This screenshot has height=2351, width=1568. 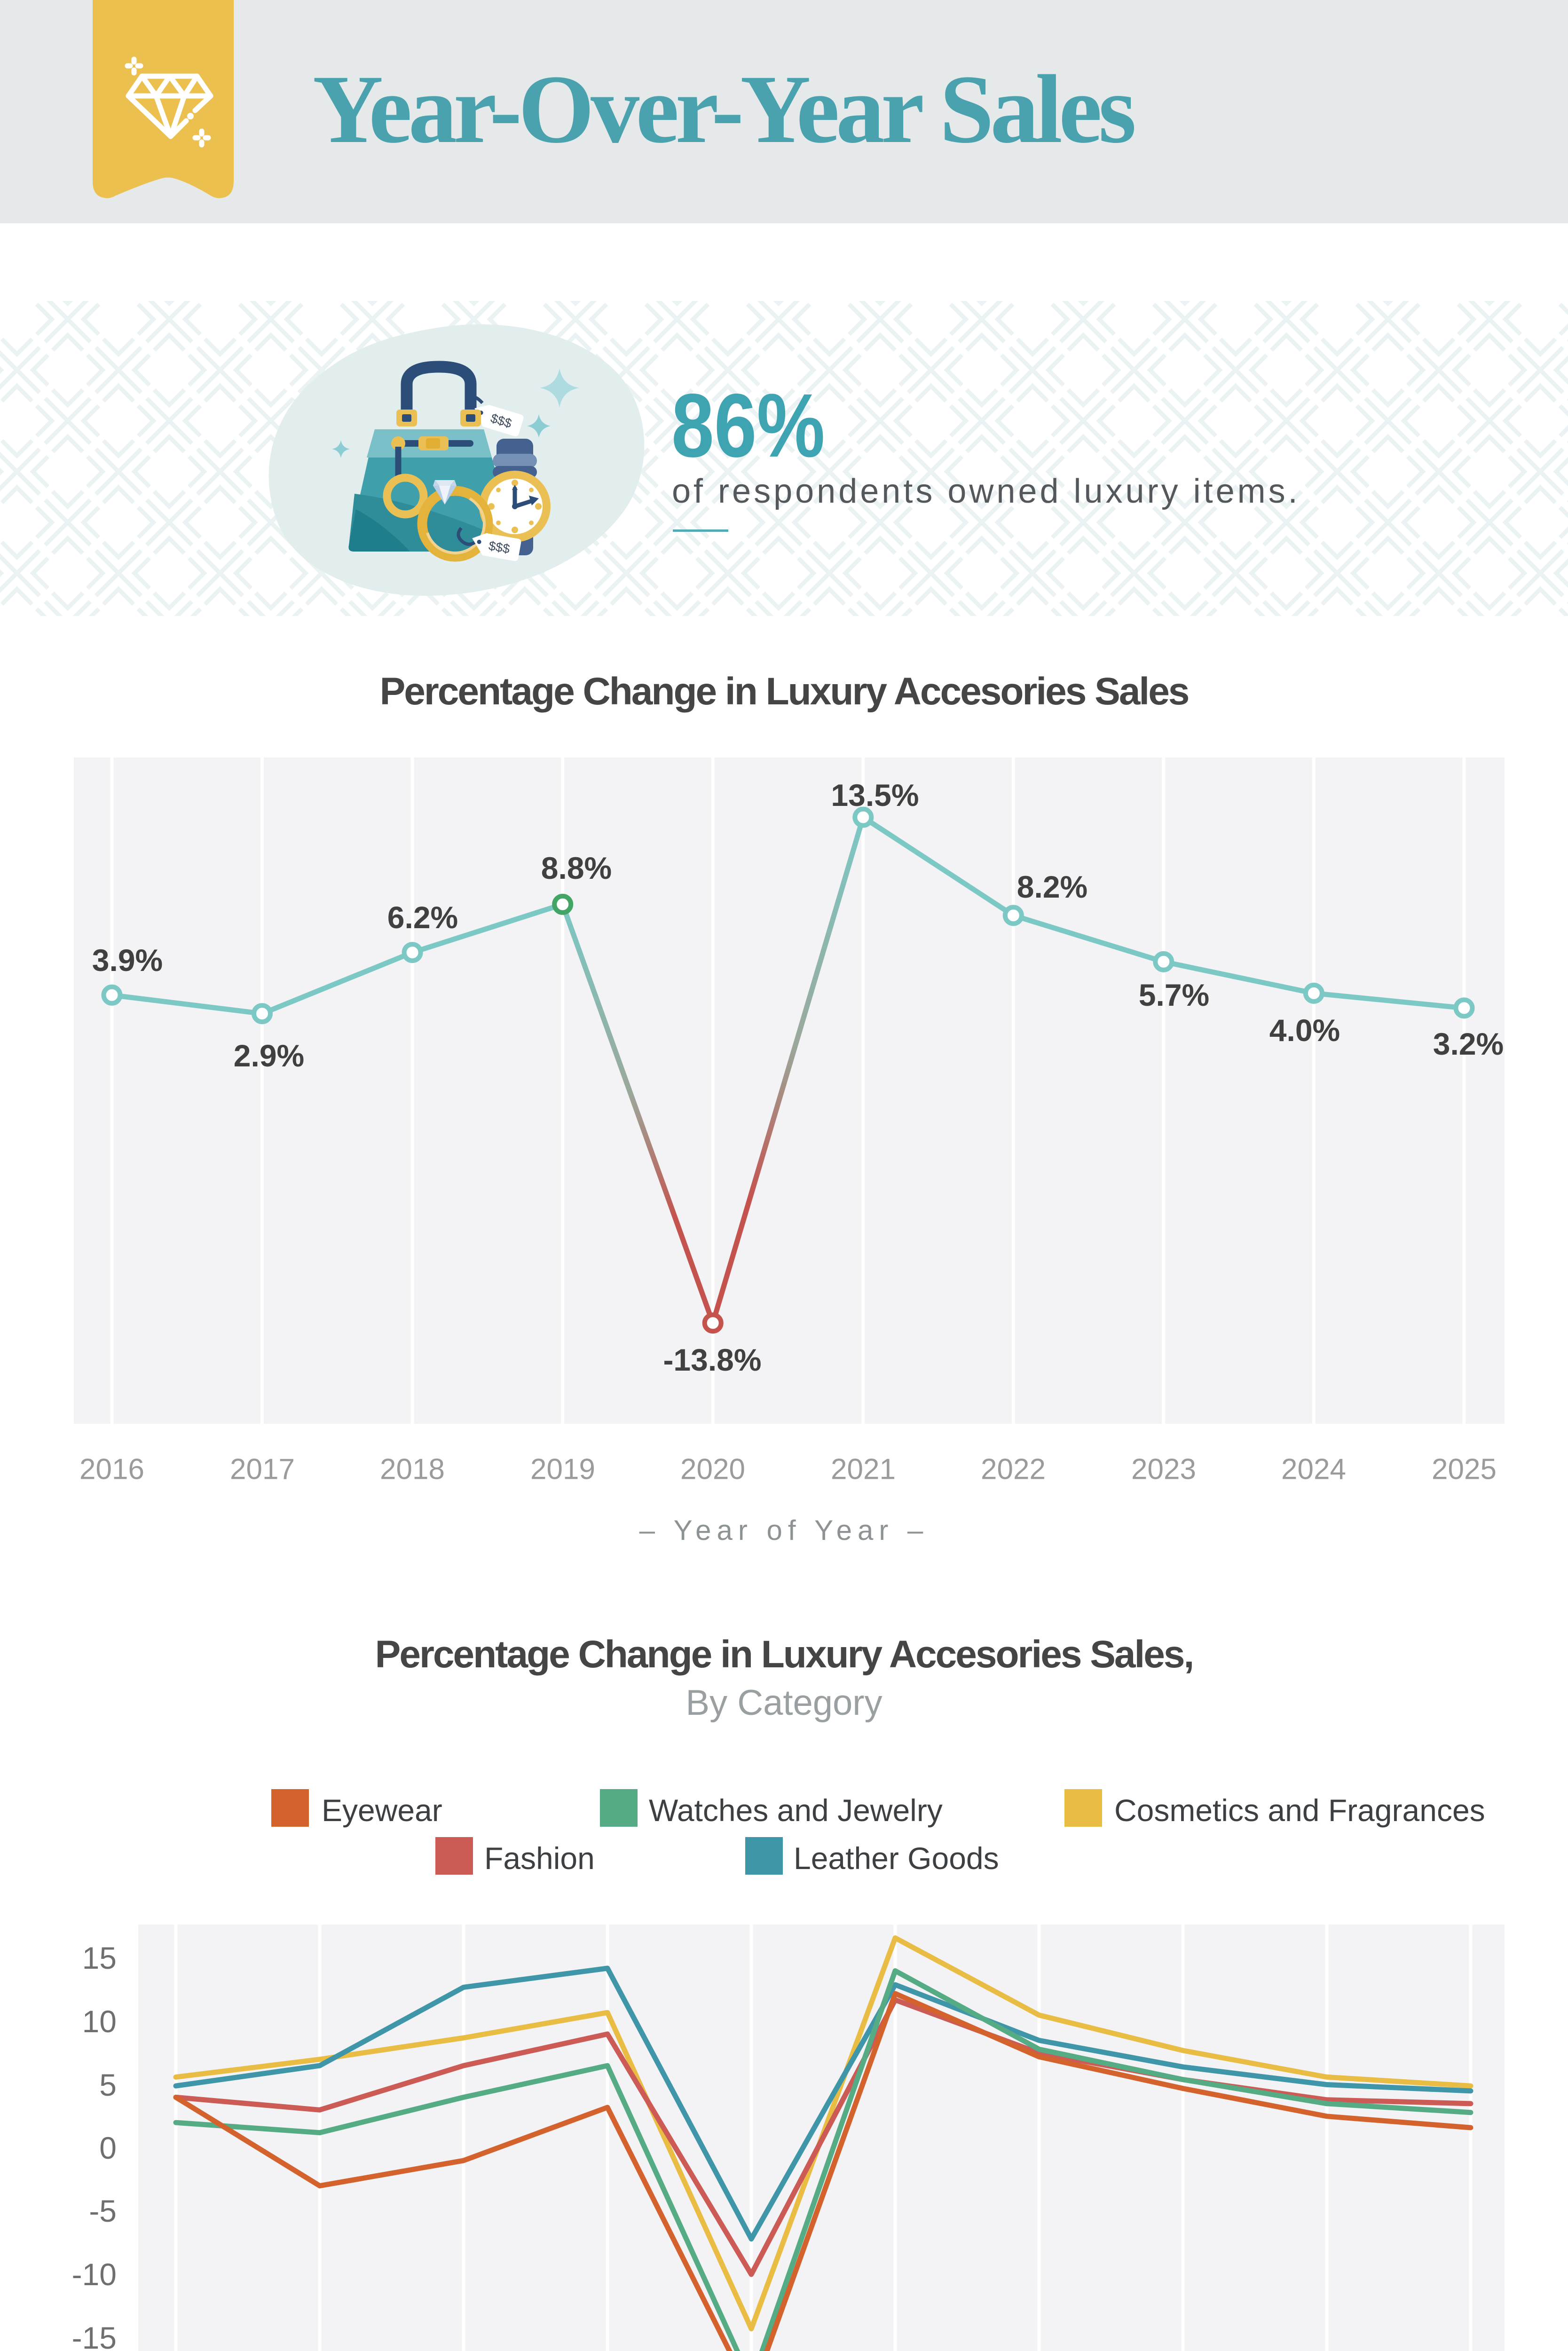 I want to click on svg-text: 2.9%, so click(x=269, y=1055).